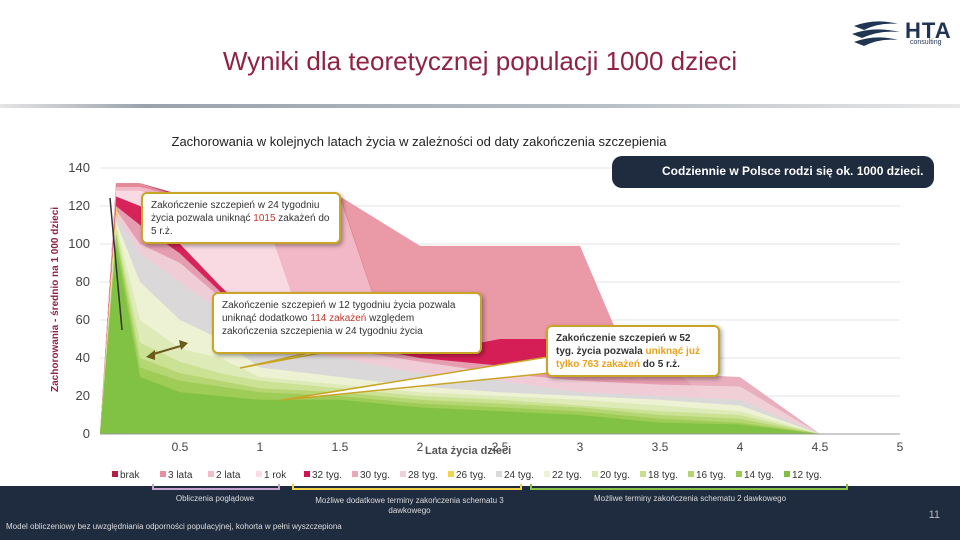 The width and height of the screenshot is (960, 540). Describe the element at coordinates (659, 364) in the screenshot. I see `callout-52-weeks-text-end: do 5 r.ż.` at that location.